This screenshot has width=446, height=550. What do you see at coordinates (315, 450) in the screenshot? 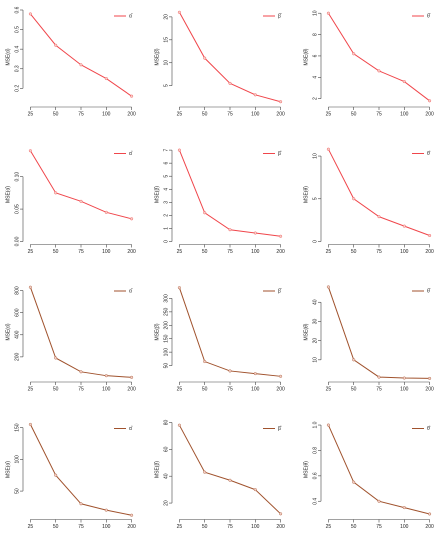
I see `y-tick-label: 0.8` at bounding box center [315, 450].